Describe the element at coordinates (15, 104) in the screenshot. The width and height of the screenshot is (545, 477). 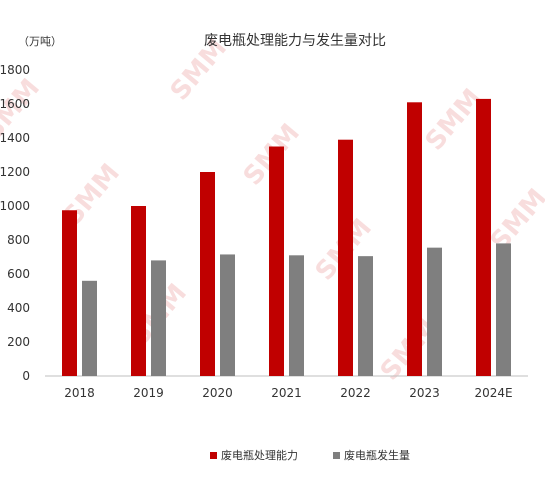
I see `y-tick-label: 1600` at that location.